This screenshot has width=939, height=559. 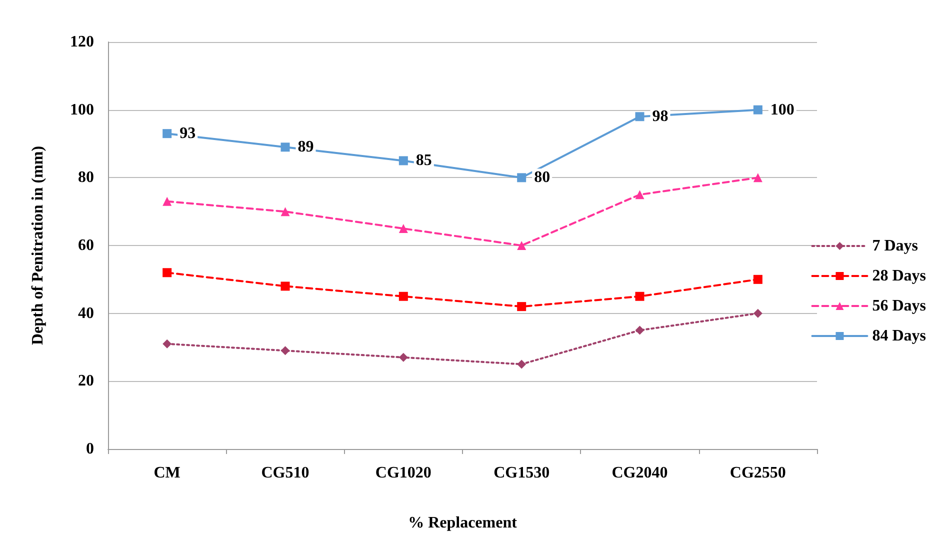 I want to click on data-label: 98, so click(x=660, y=117).